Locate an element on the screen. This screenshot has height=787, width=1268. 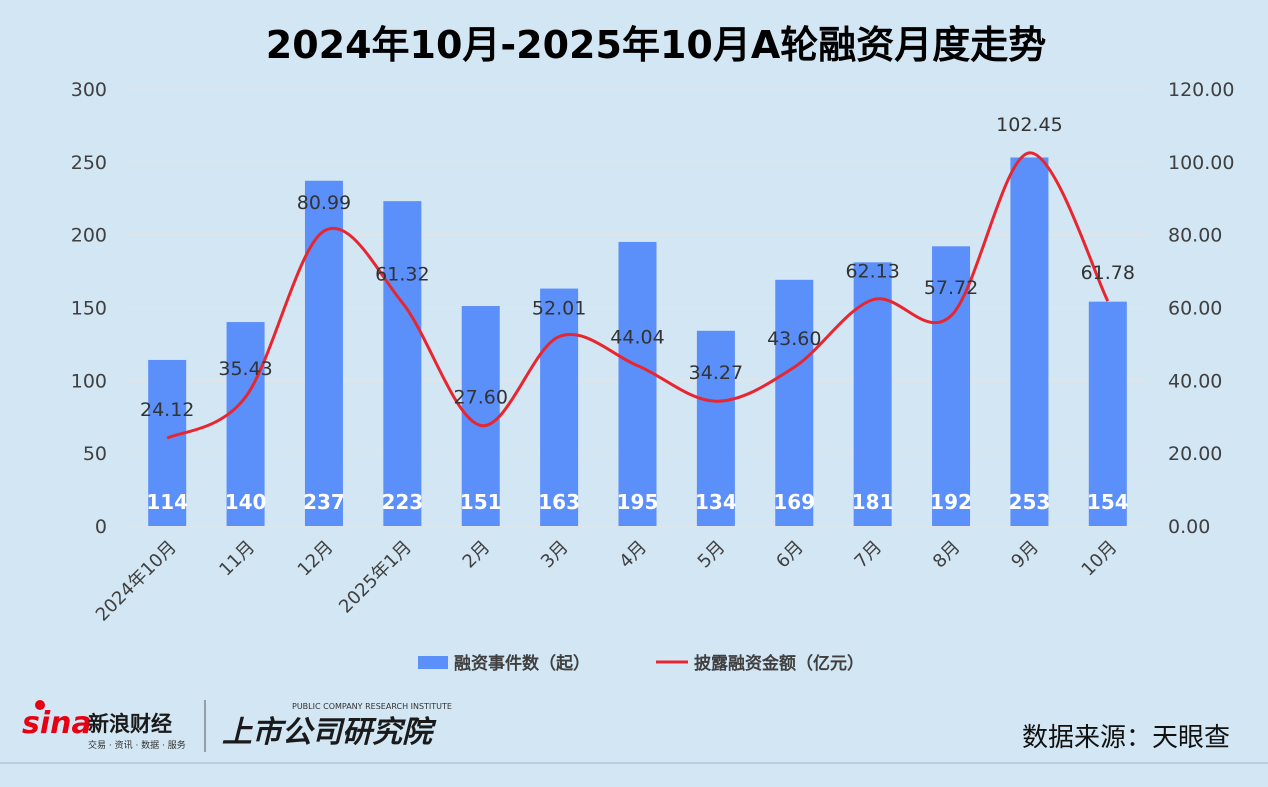
bar-value-label: 181 is located at coordinates (873, 502).